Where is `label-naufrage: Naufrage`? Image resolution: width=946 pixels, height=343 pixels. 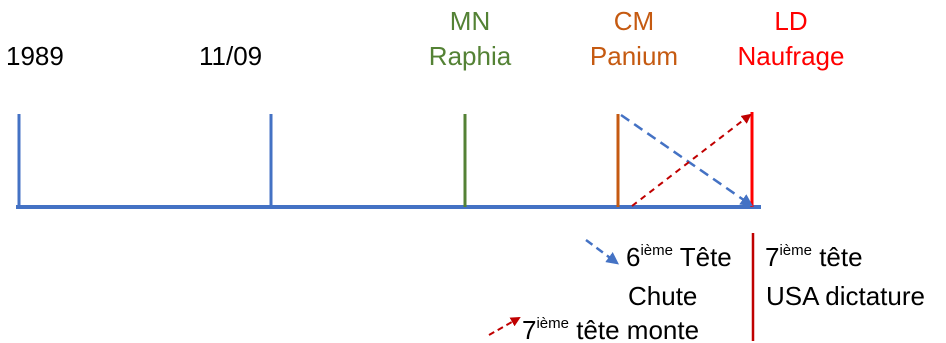 label-naufrage: Naufrage is located at coordinates (791, 56).